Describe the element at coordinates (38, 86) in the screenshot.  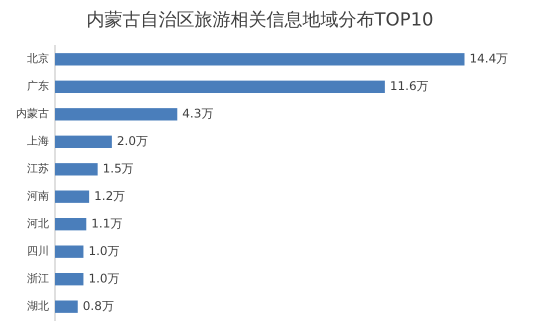
I see `y-tick-label: 广东` at that location.